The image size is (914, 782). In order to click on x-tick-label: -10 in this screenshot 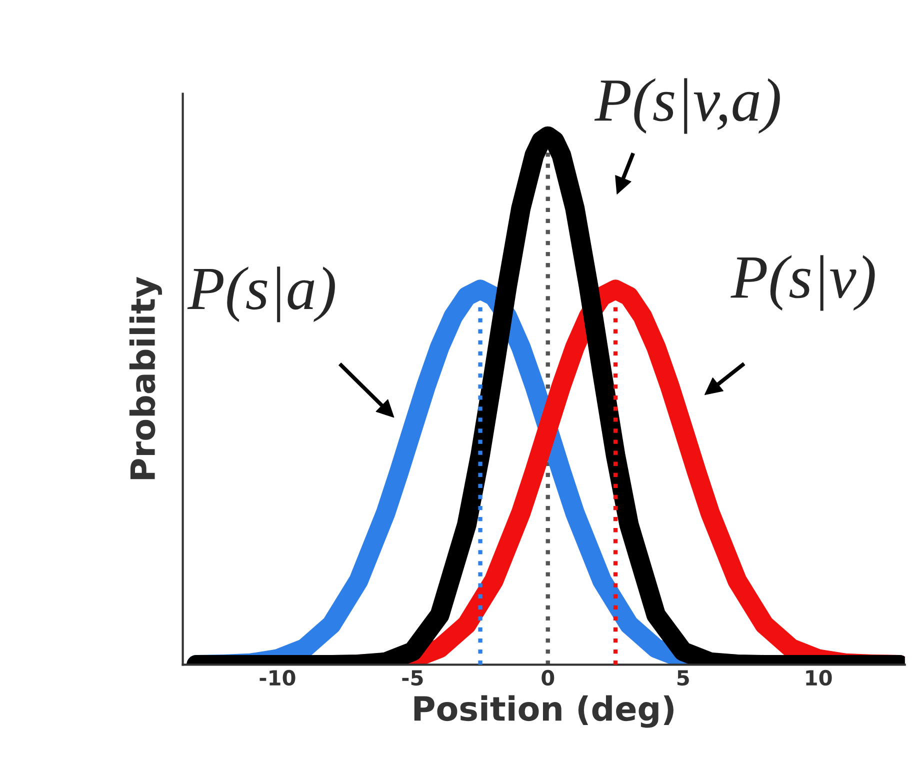, I will do `click(278, 678)`.